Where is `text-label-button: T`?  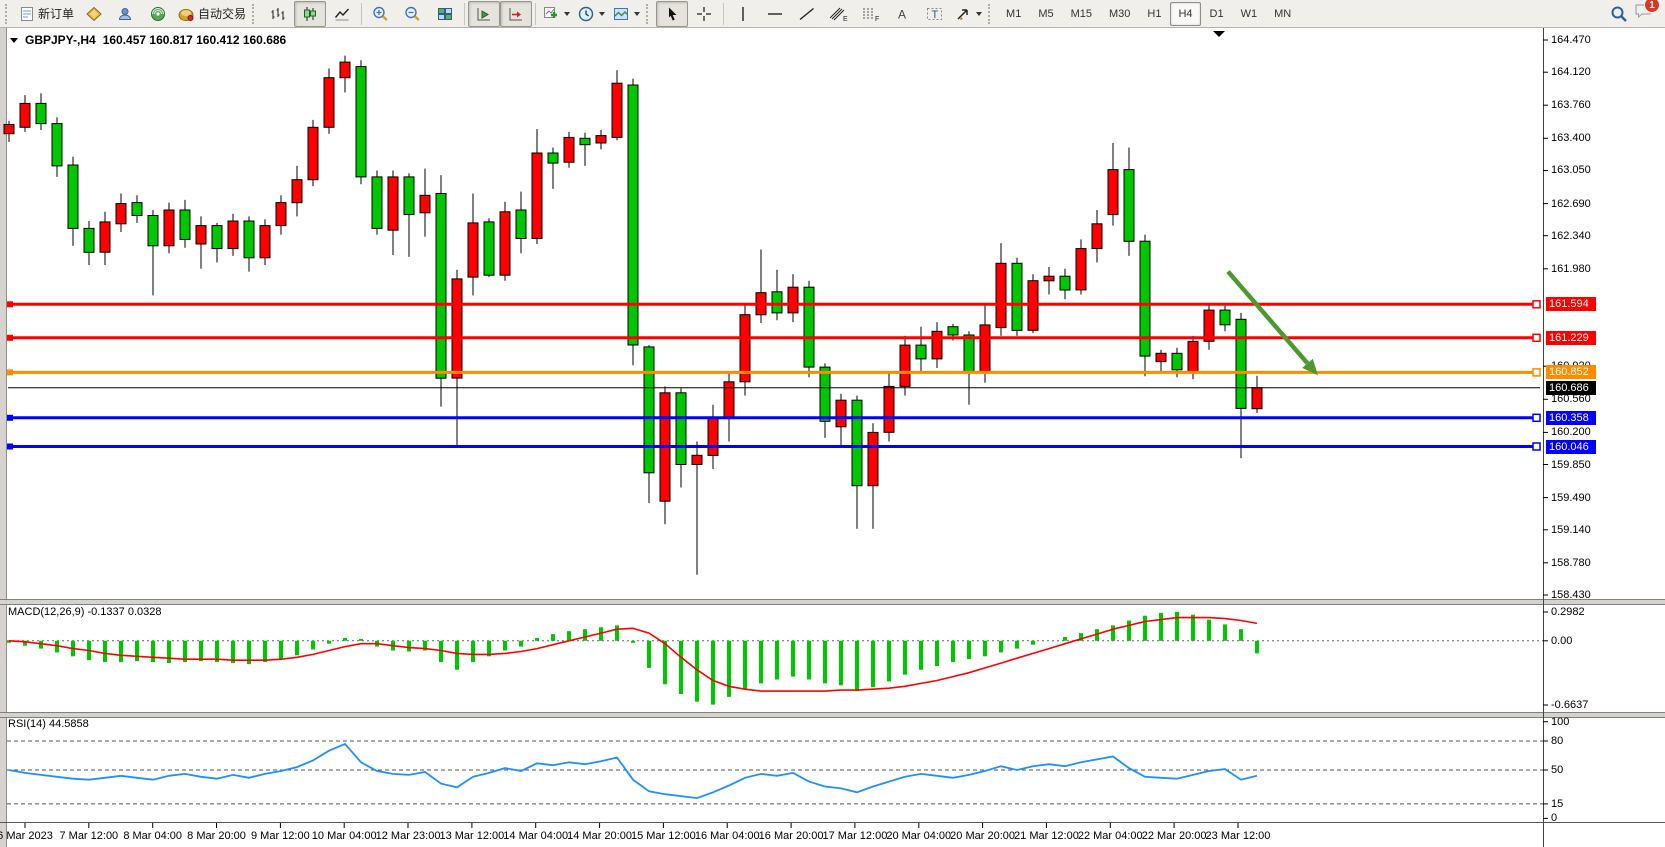
text-label-button: T is located at coordinates (935, 14).